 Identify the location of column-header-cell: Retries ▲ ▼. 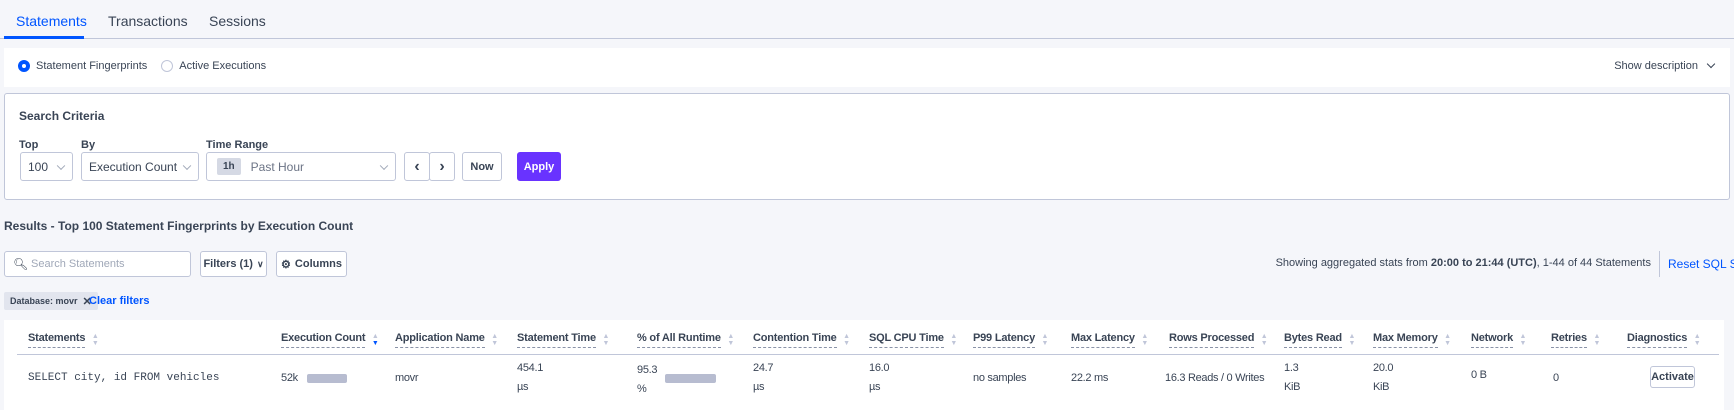
(1576, 340).